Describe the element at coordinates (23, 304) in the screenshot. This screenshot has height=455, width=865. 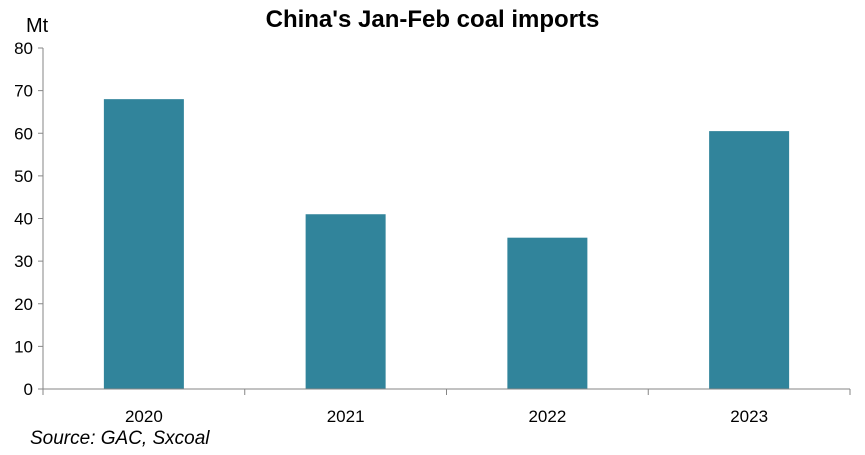
I see `y-tick-label-20: 20` at that location.